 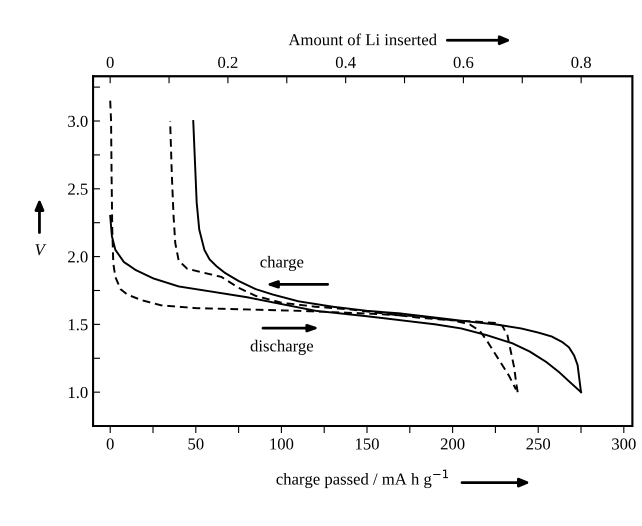 I want to click on x2-tick-label: 0, so click(x=110, y=62).